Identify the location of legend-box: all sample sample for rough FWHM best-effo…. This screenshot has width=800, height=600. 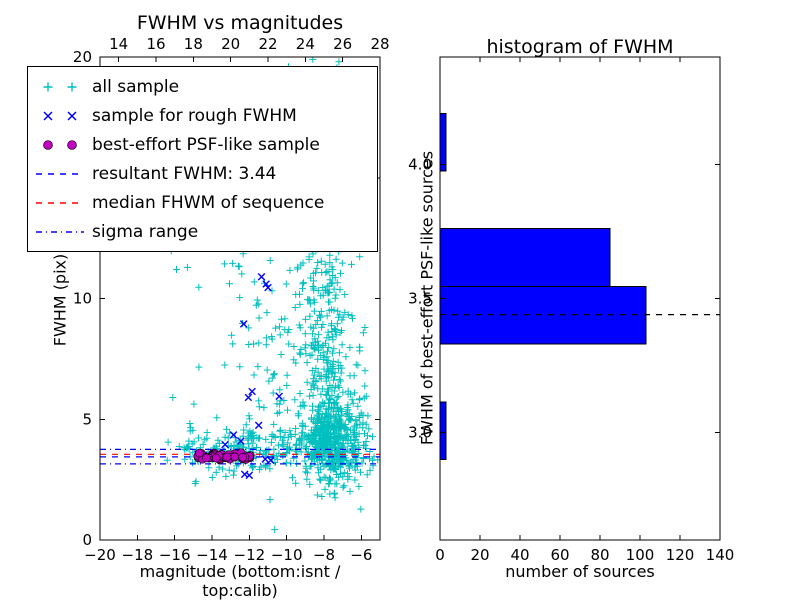
(202, 159).